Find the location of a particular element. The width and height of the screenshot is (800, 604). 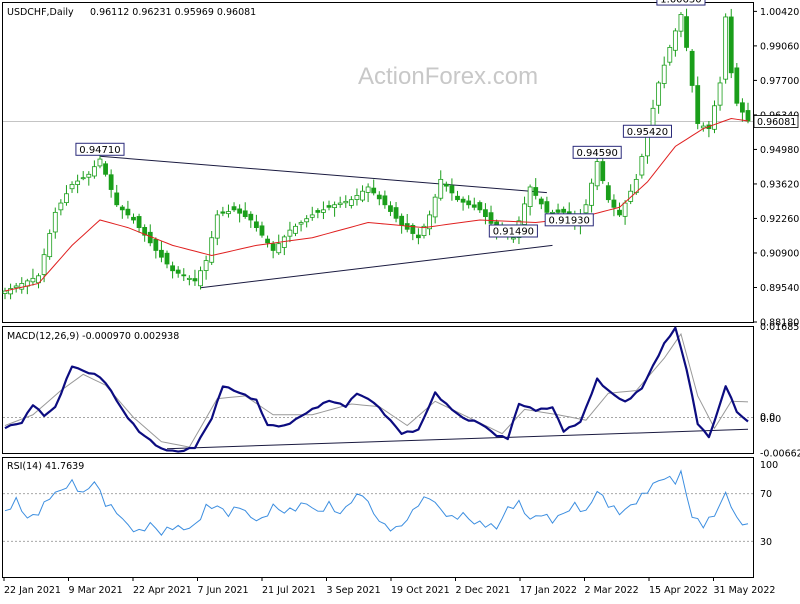

price-callout: 1.00630 is located at coordinates (681, 3).